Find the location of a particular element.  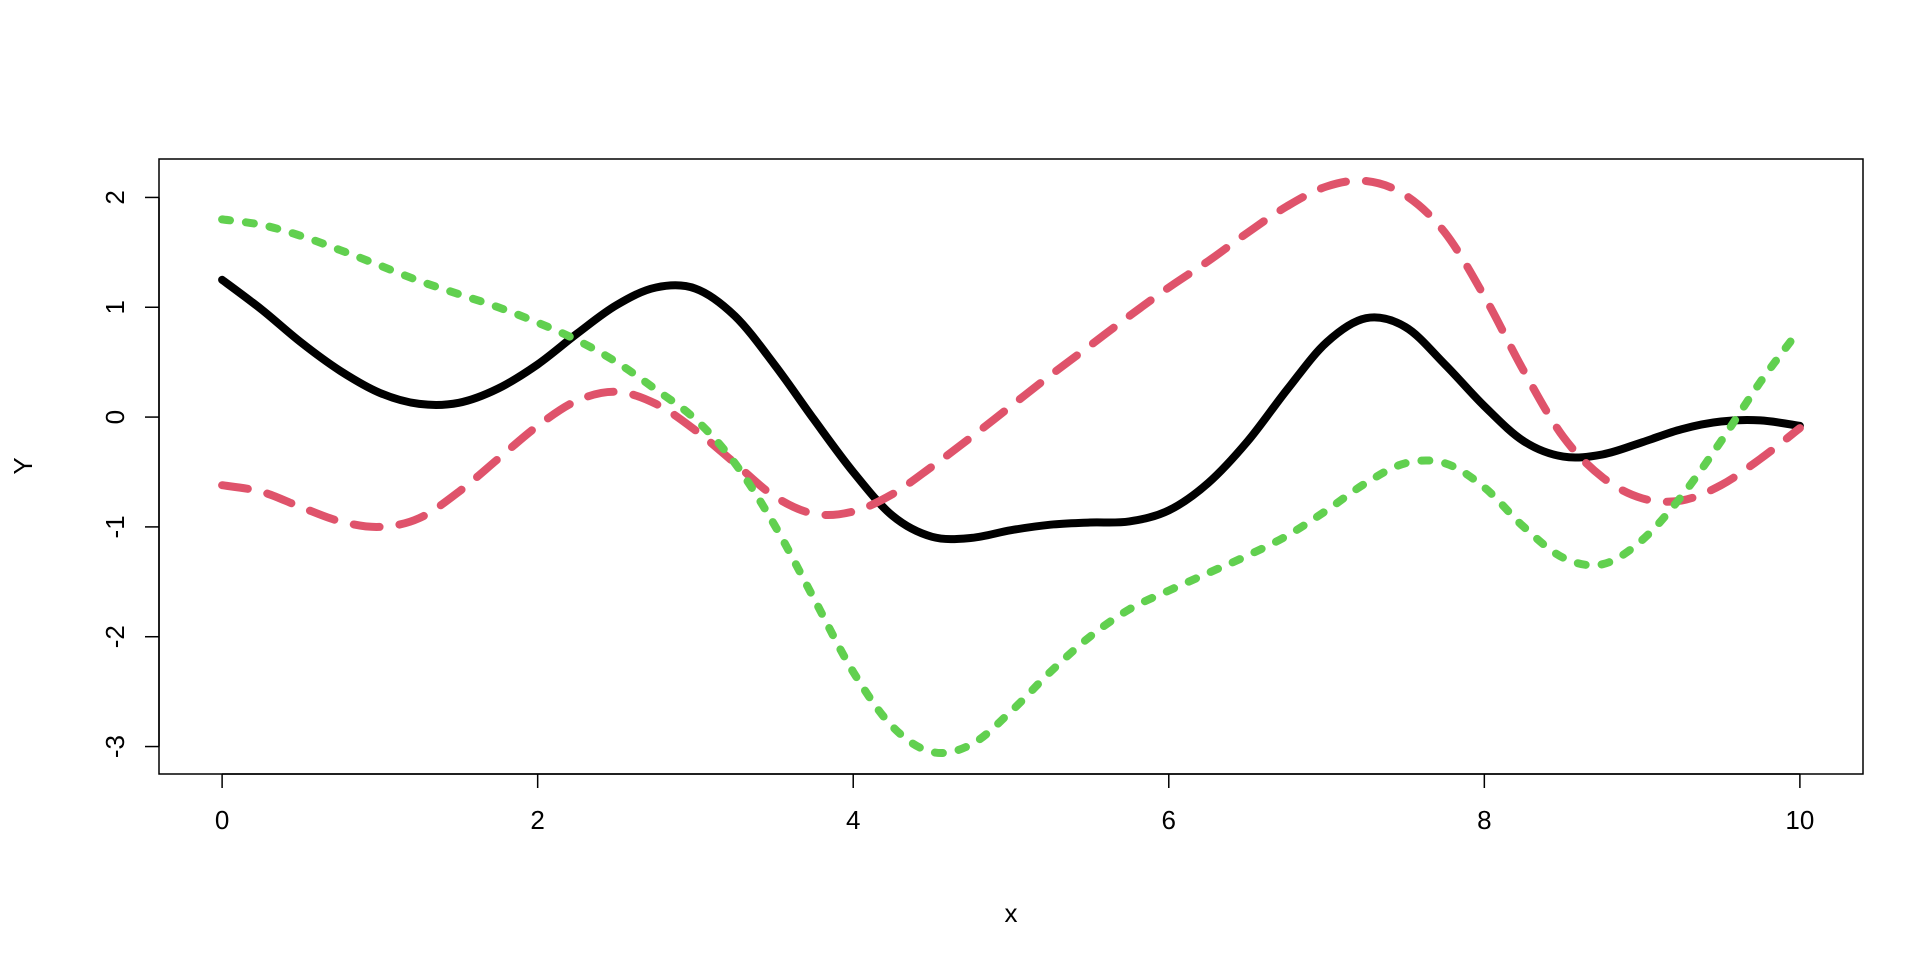

y-tick-label: -2 is located at coordinates (115, 636).